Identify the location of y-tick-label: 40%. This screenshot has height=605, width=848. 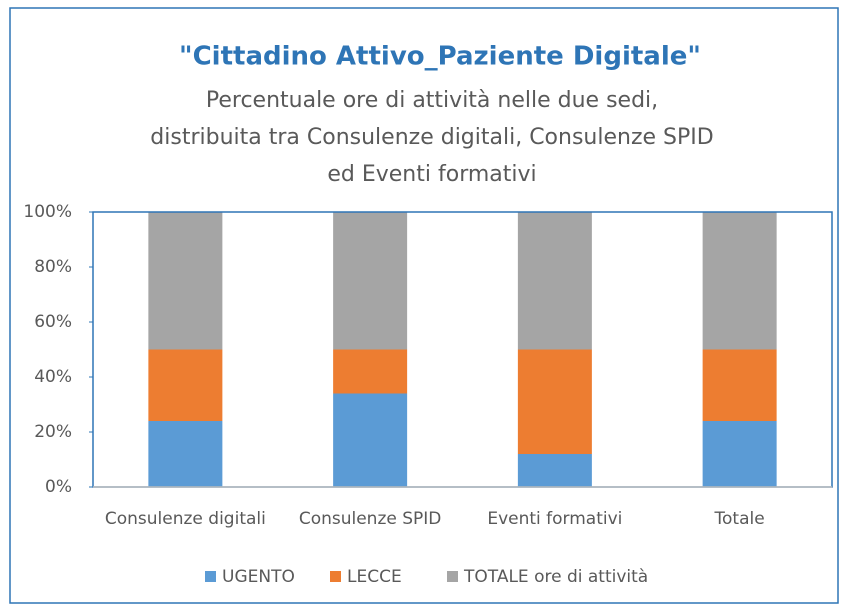
(53, 377).